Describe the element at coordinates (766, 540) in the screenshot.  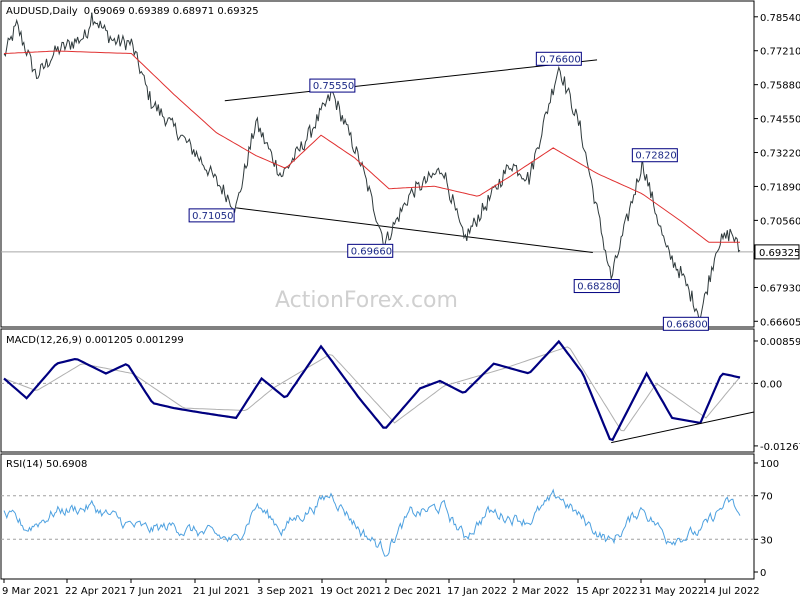
I see `rsi-tick-label: 30` at that location.